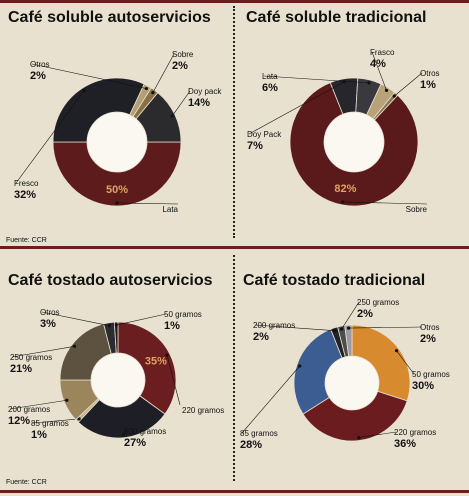  What do you see at coordinates (48, 324) in the screenshot?
I see `slice-value-label: 3%` at bounding box center [48, 324].